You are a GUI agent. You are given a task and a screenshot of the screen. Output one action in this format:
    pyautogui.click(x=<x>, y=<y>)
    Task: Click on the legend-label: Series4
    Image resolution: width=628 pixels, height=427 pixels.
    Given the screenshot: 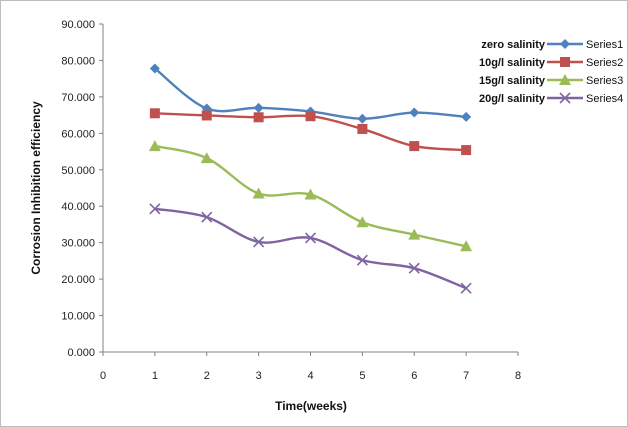 What is the action you would take?
    pyautogui.click(x=604, y=99)
    